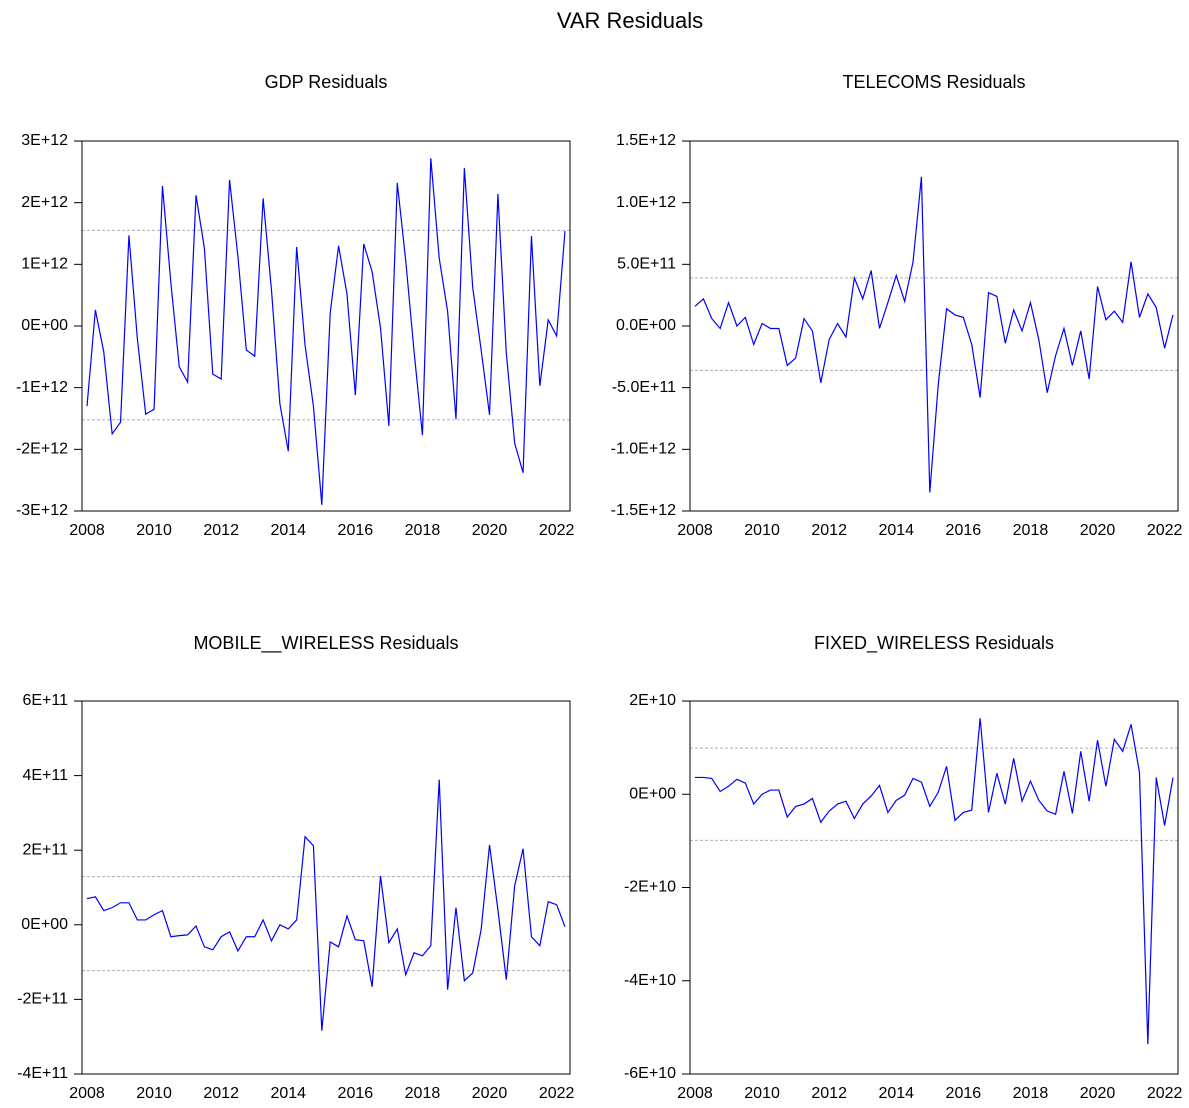  I want to click on main-title: VAR Residuals, so click(630, 20).